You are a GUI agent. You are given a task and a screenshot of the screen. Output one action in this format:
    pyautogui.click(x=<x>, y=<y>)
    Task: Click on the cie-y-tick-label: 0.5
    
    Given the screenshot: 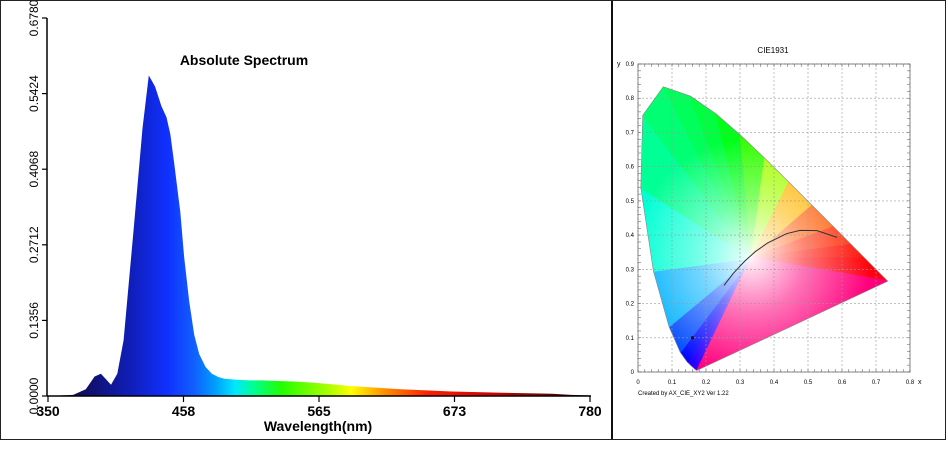 What is the action you would take?
    pyautogui.click(x=630, y=202)
    